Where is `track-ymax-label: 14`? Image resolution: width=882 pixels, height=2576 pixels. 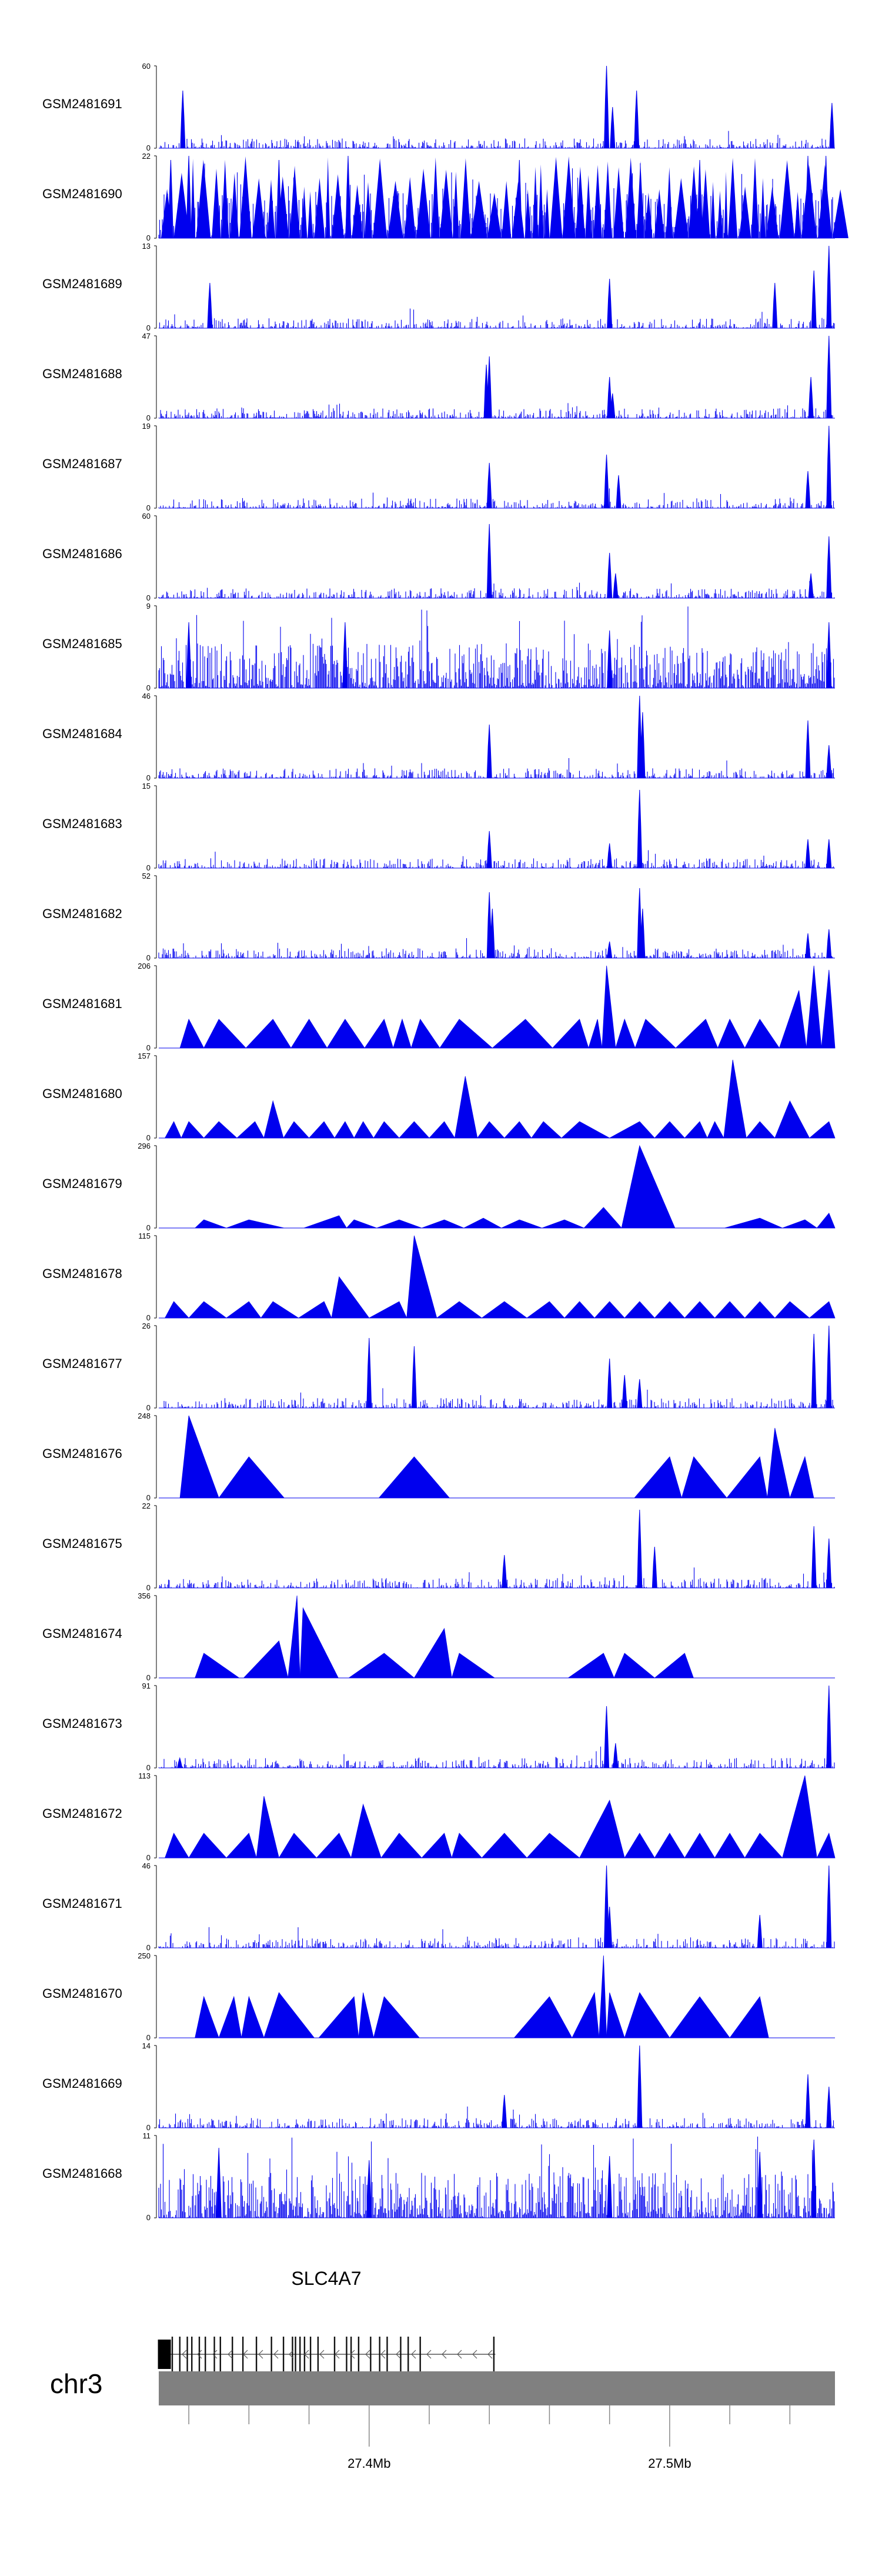
track-ymax-label: 14 is located at coordinates (146, 2045).